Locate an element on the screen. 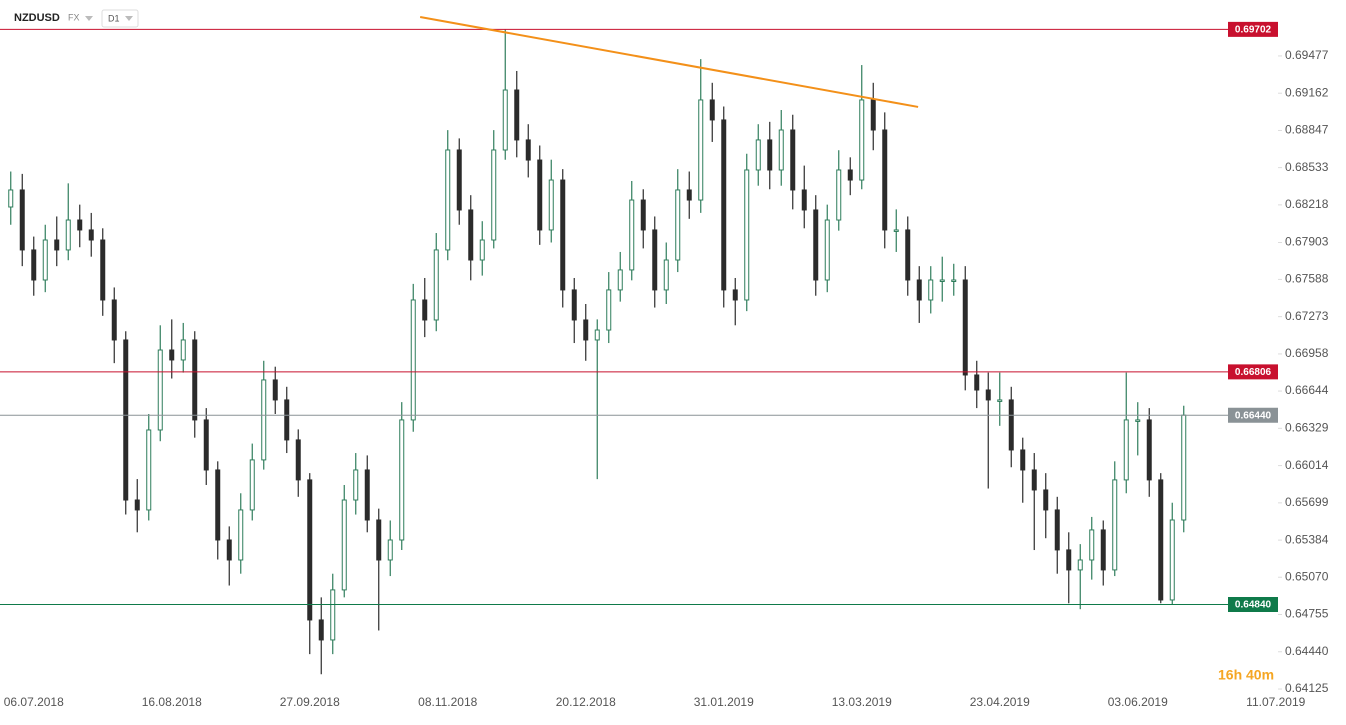 This screenshot has height=725, width=1346. x-tick-label: 06.07.2018 is located at coordinates (34, 702).